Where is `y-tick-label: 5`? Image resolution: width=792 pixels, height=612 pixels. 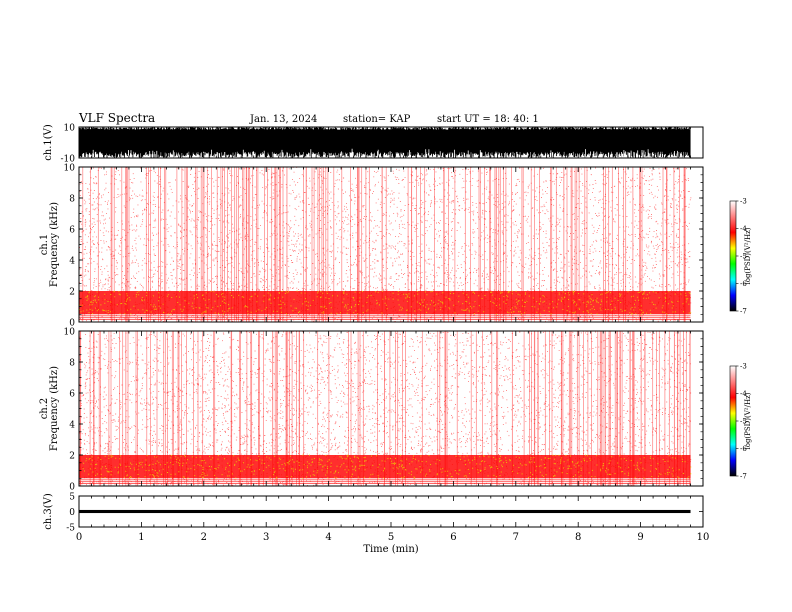 y-tick-label: 5 is located at coordinates (72, 498).